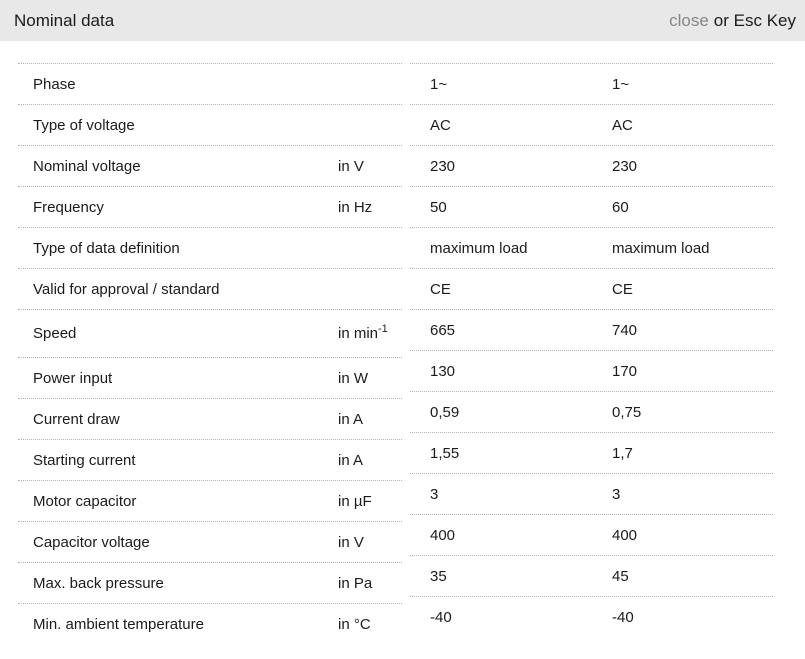 This screenshot has width=805, height=659. I want to click on row-unit: in µF, so click(355, 501).